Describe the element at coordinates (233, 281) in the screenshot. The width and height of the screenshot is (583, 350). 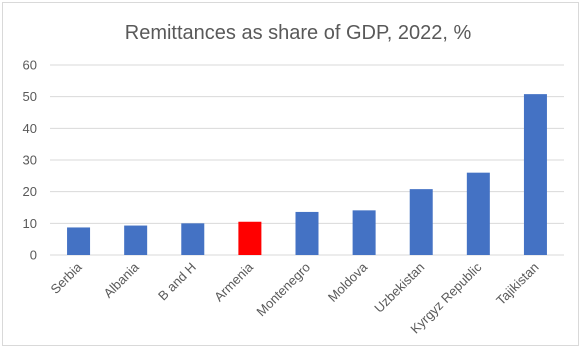
I see `x-tick-label: Armenia` at that location.